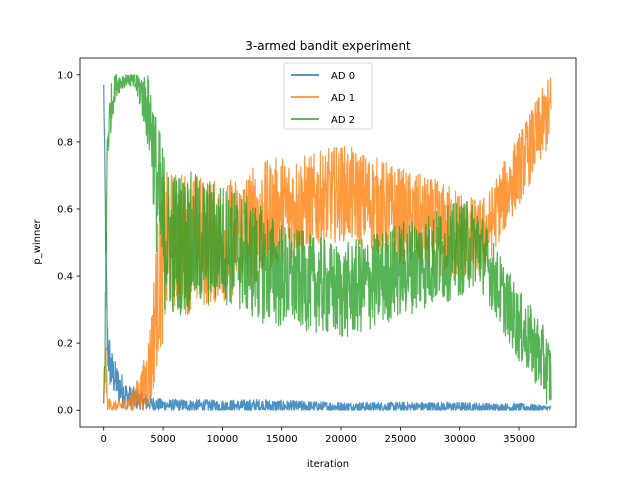 This screenshot has height=480, width=640. What do you see at coordinates (162, 439) in the screenshot?
I see `x-tick-label: 5000` at bounding box center [162, 439].